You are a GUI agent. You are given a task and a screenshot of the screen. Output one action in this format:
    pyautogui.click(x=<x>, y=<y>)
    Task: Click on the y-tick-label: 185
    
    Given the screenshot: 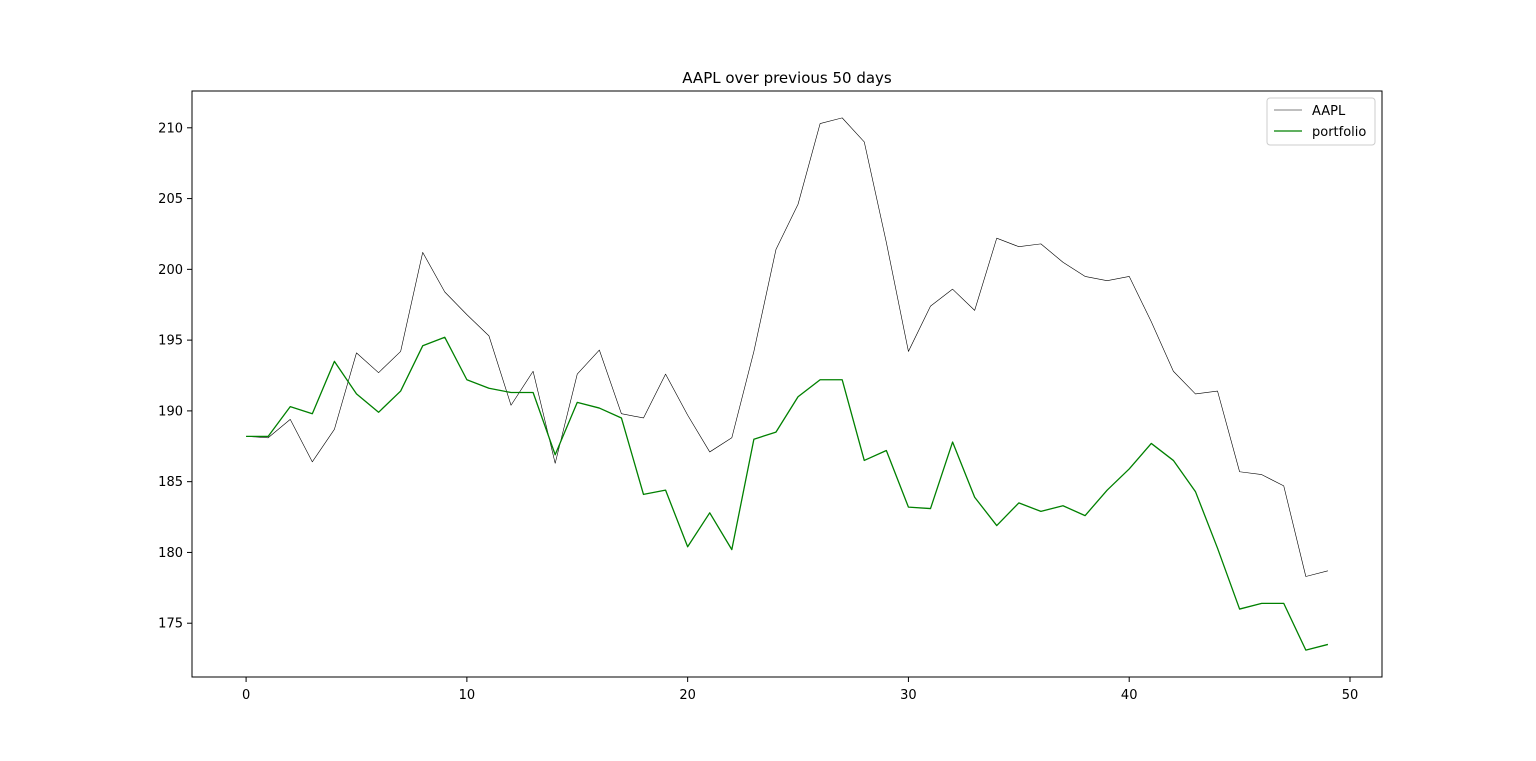 What is the action you would take?
    pyautogui.click(x=170, y=482)
    